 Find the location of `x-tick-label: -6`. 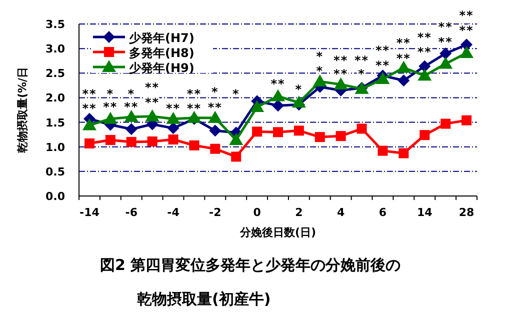

x-tick-label: -6 is located at coordinates (131, 212).